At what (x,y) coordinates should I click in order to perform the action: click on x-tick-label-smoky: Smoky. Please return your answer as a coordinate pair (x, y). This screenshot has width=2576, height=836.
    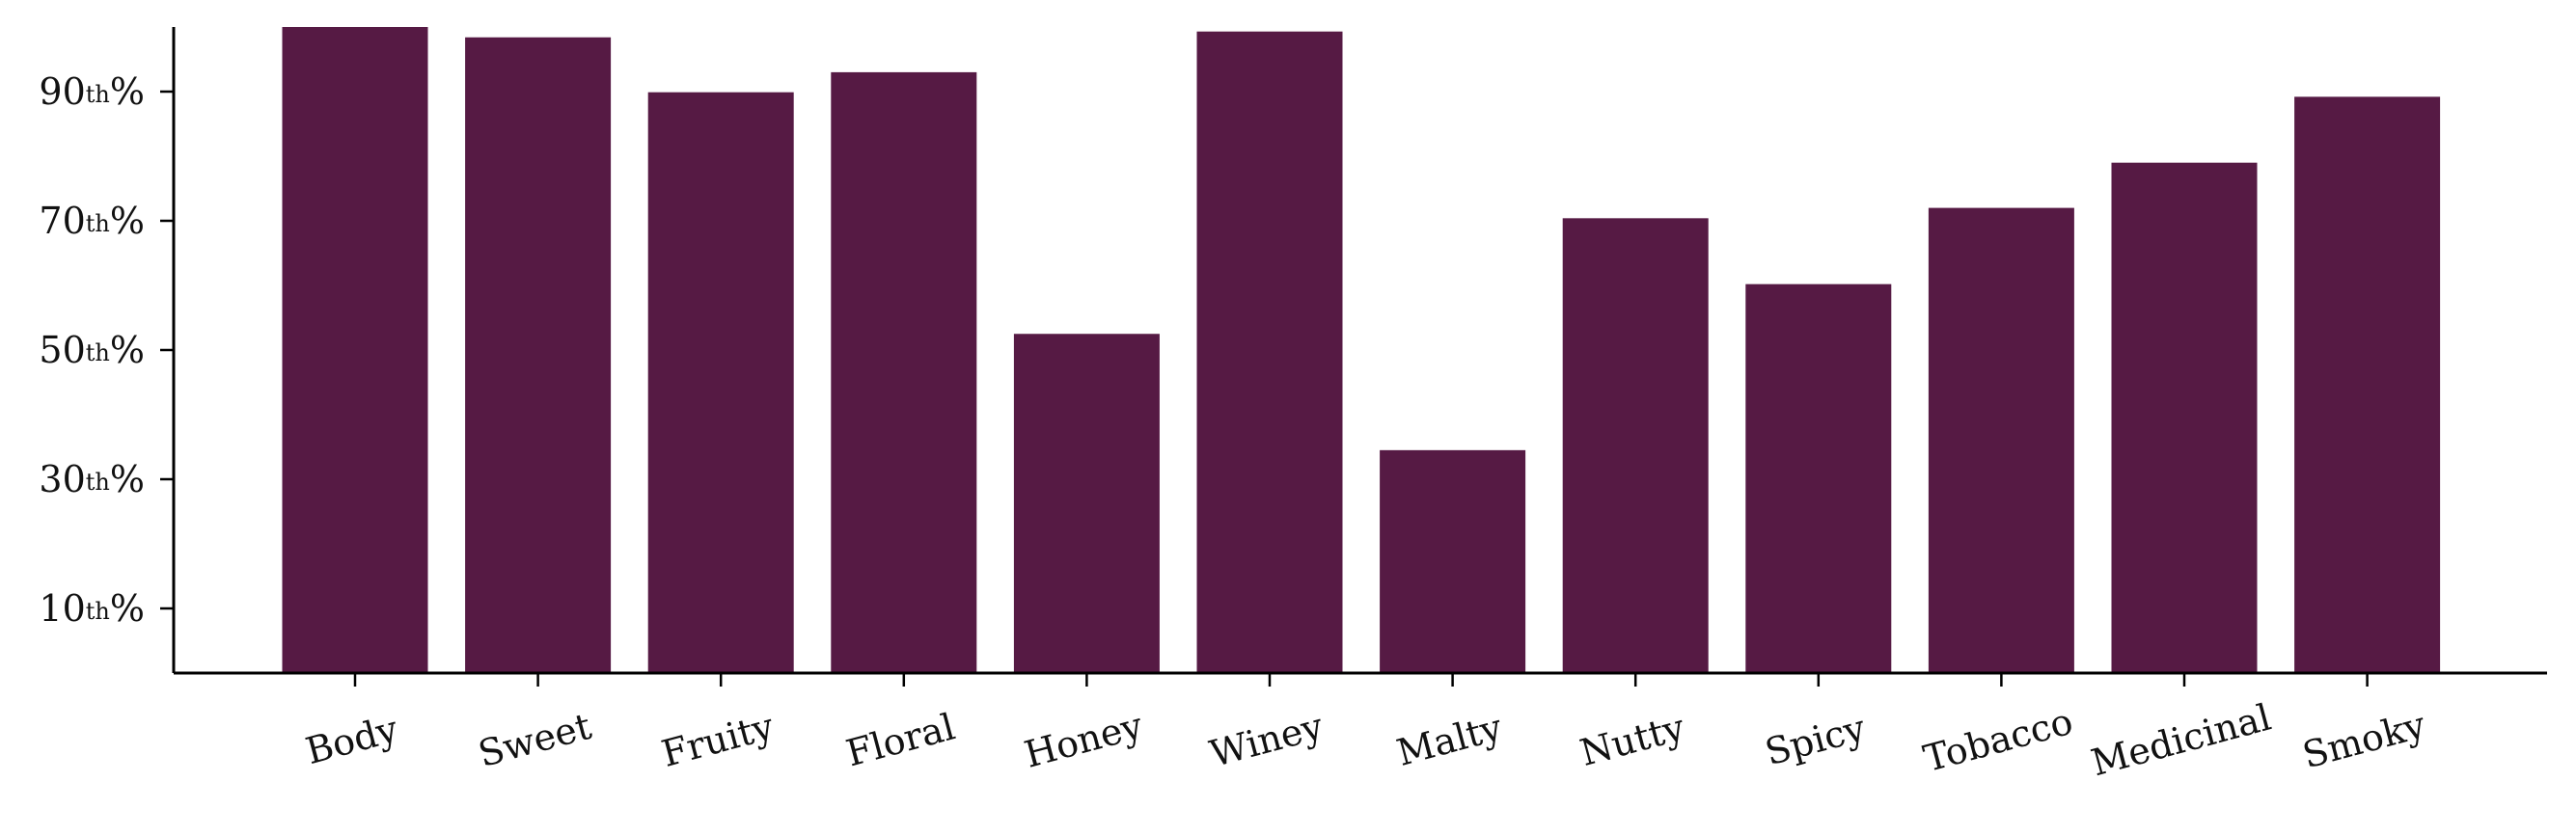
    Looking at the image, I should click on (2364, 739).